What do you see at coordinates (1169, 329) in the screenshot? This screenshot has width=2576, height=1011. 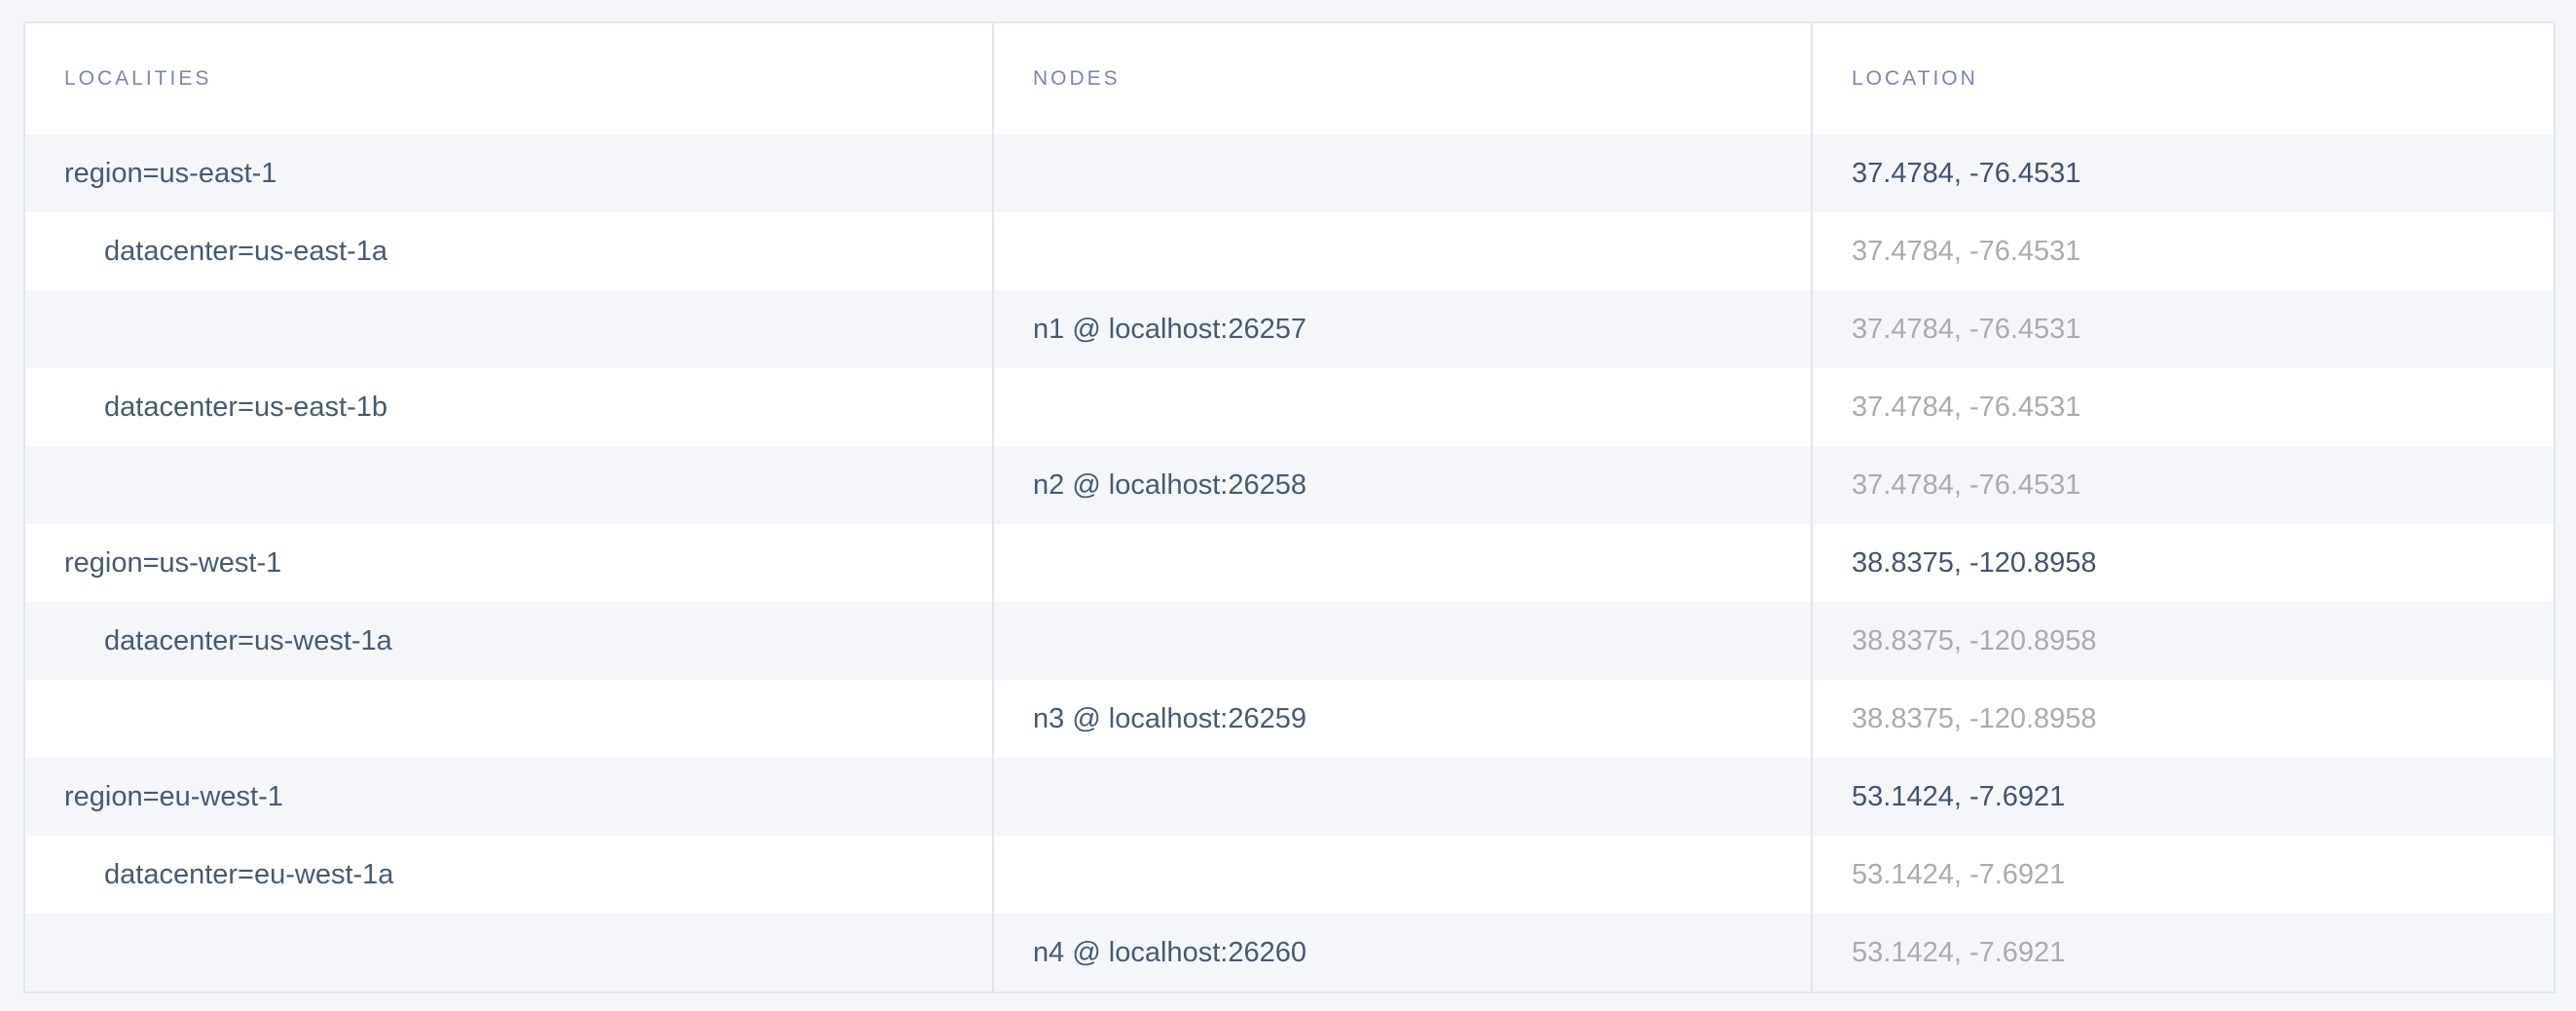 I see `node-value: n1 @ localhost:26257` at bounding box center [1169, 329].